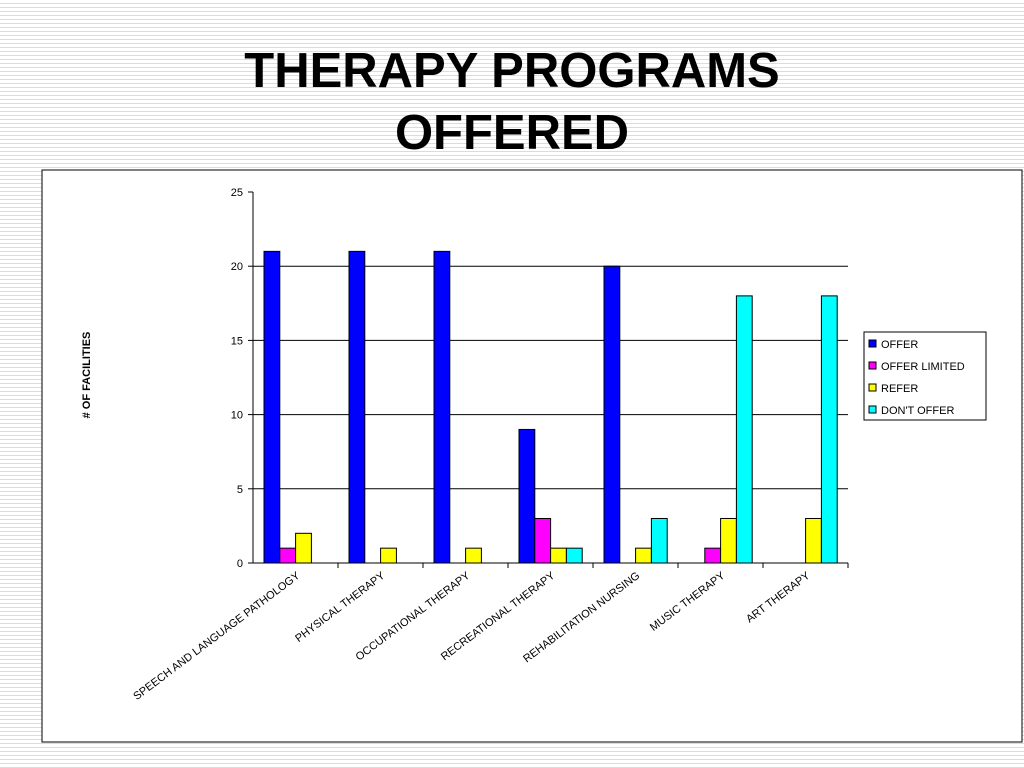 Image resolution: width=1024 pixels, height=768 pixels. I want to click on y-tick-label: 20, so click(237, 267).